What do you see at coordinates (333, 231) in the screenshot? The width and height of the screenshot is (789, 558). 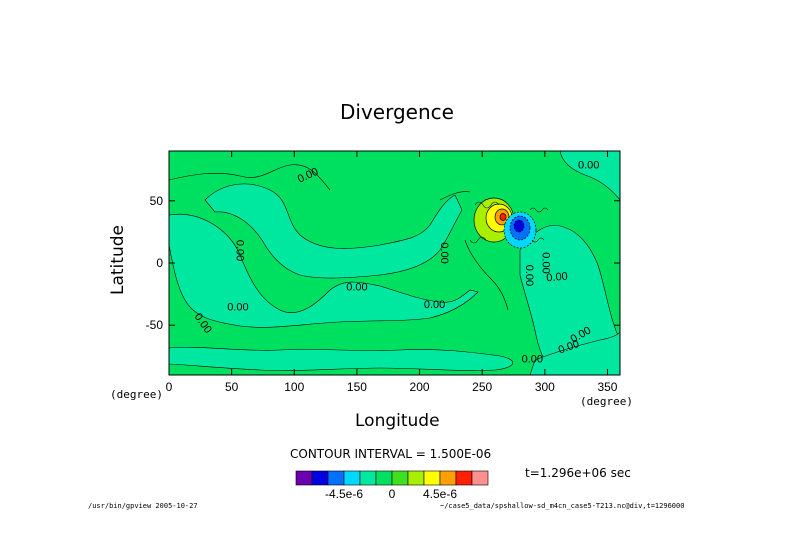 I see `contour-region-north` at bounding box center [333, 231].